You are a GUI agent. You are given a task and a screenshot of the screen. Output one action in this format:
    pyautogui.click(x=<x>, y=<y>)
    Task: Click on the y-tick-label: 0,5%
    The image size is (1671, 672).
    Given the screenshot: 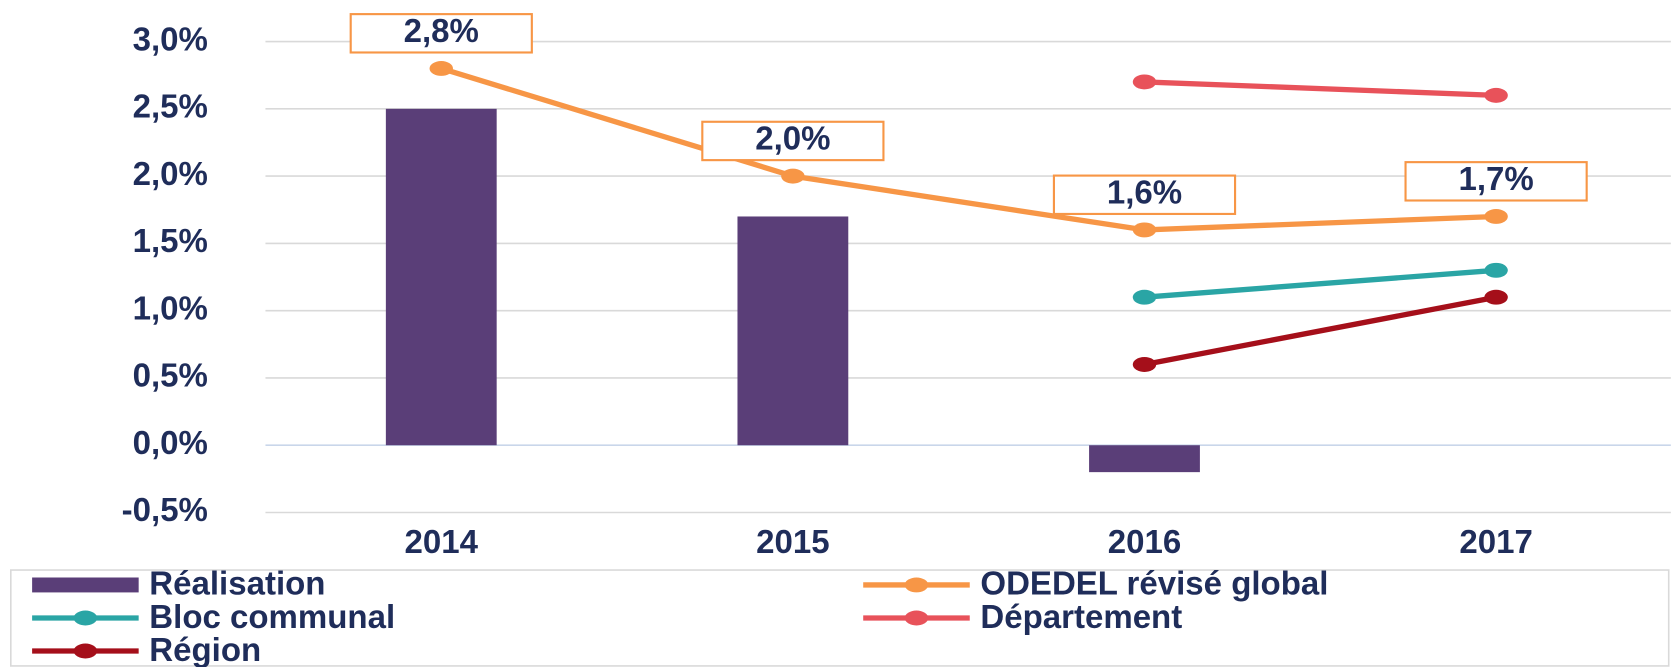 What is the action you would take?
    pyautogui.click(x=170, y=375)
    